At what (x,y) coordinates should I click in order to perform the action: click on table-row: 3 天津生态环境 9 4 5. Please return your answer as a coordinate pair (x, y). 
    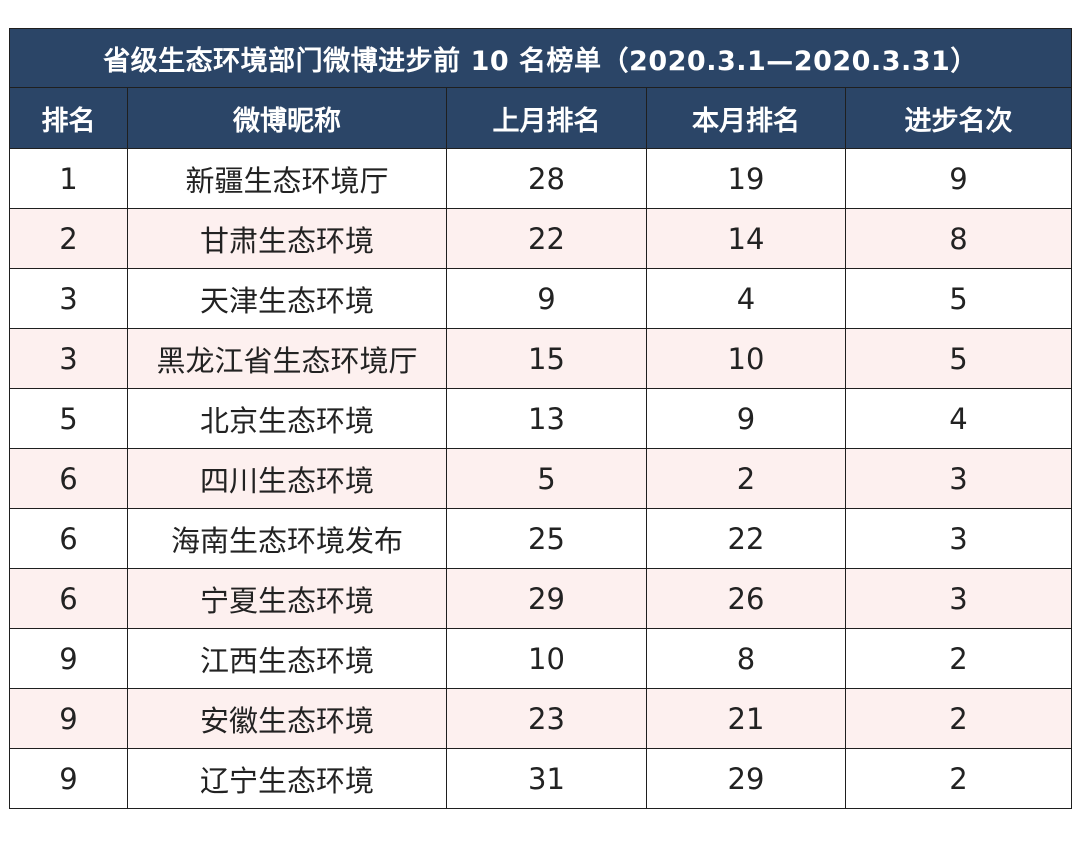
    Looking at the image, I should click on (541, 298).